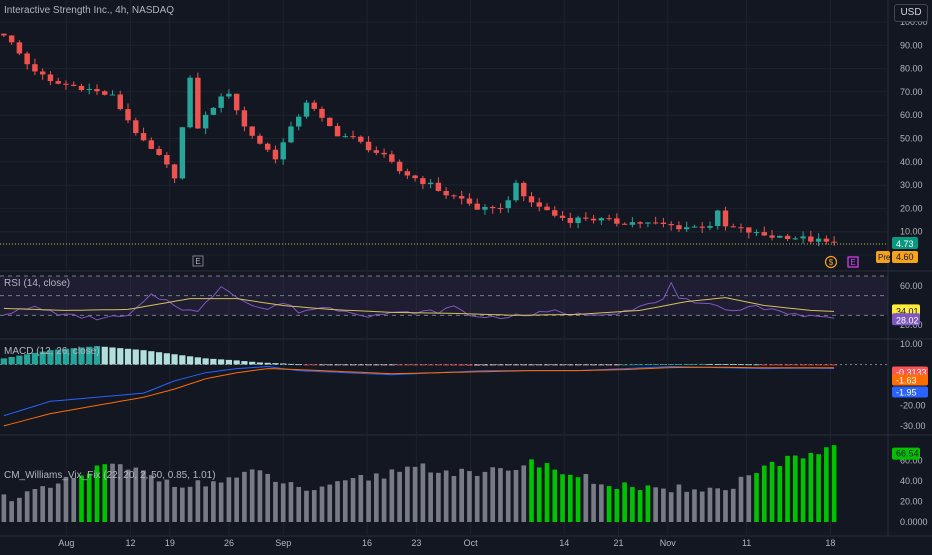 The width and height of the screenshot is (932, 555). What do you see at coordinates (66, 543) in the screenshot?
I see `x-tick-label: Aug` at bounding box center [66, 543].